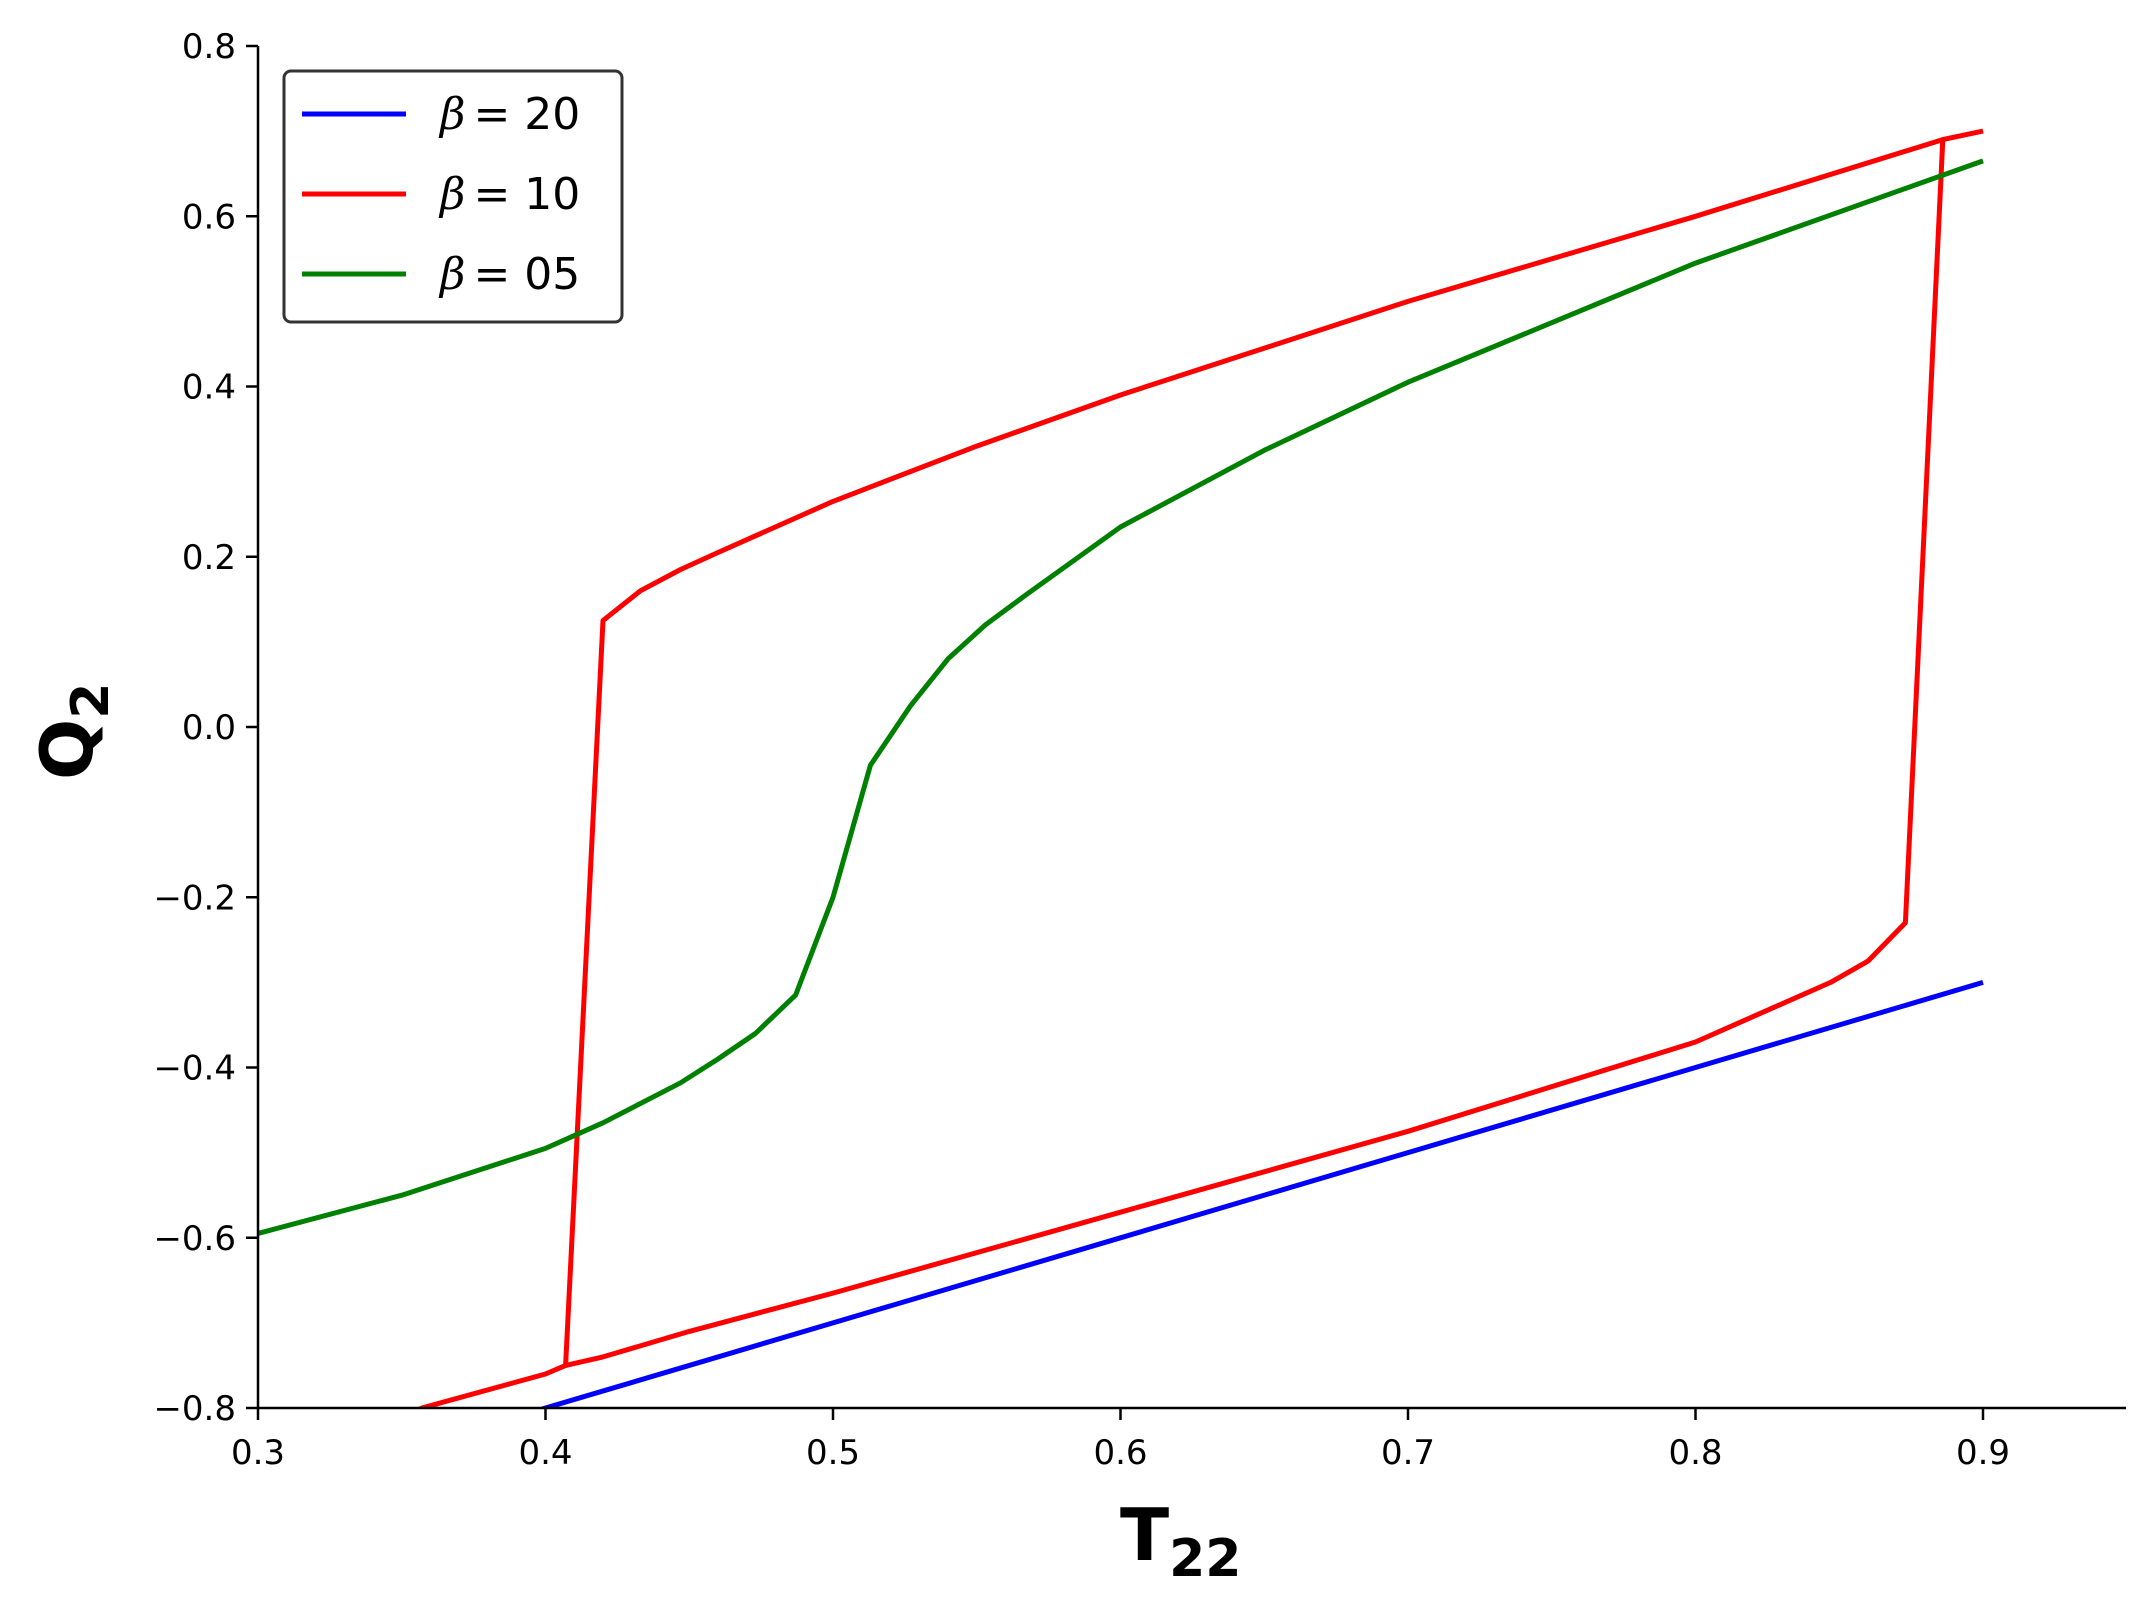 This screenshot has height=1602, width=2148. I want to click on legend-value: = 10, so click(526, 194).